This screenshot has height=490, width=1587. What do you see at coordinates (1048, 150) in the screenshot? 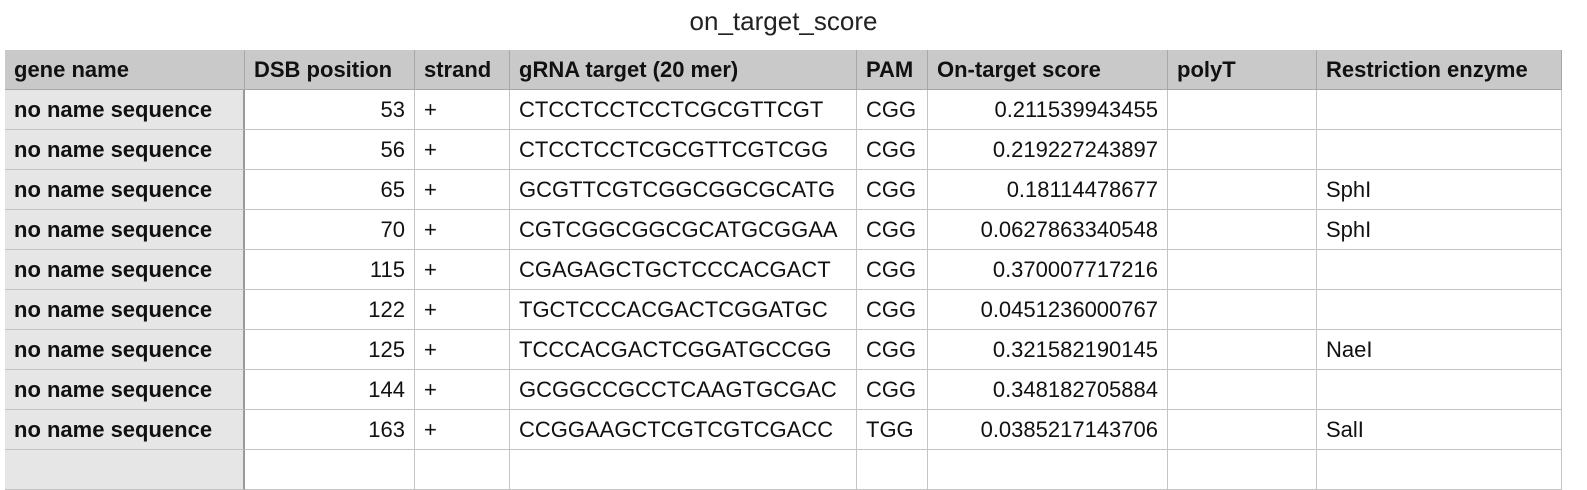
I see `table-cell: 0.219227243897` at bounding box center [1048, 150].